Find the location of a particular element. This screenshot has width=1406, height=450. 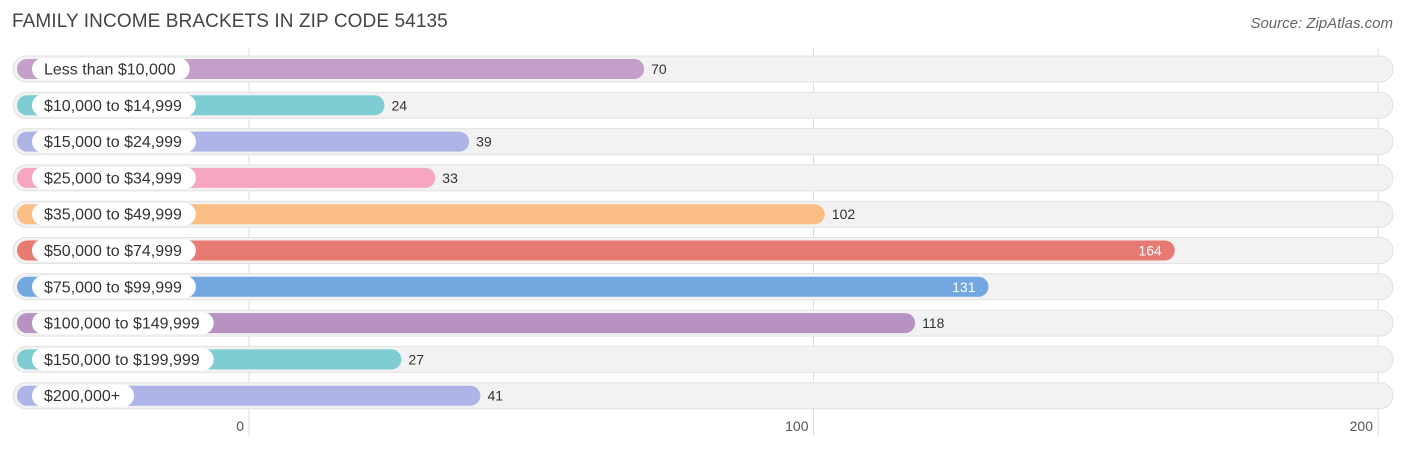

bar-row: $10,000 to $14,999 24 is located at coordinates (703, 105).